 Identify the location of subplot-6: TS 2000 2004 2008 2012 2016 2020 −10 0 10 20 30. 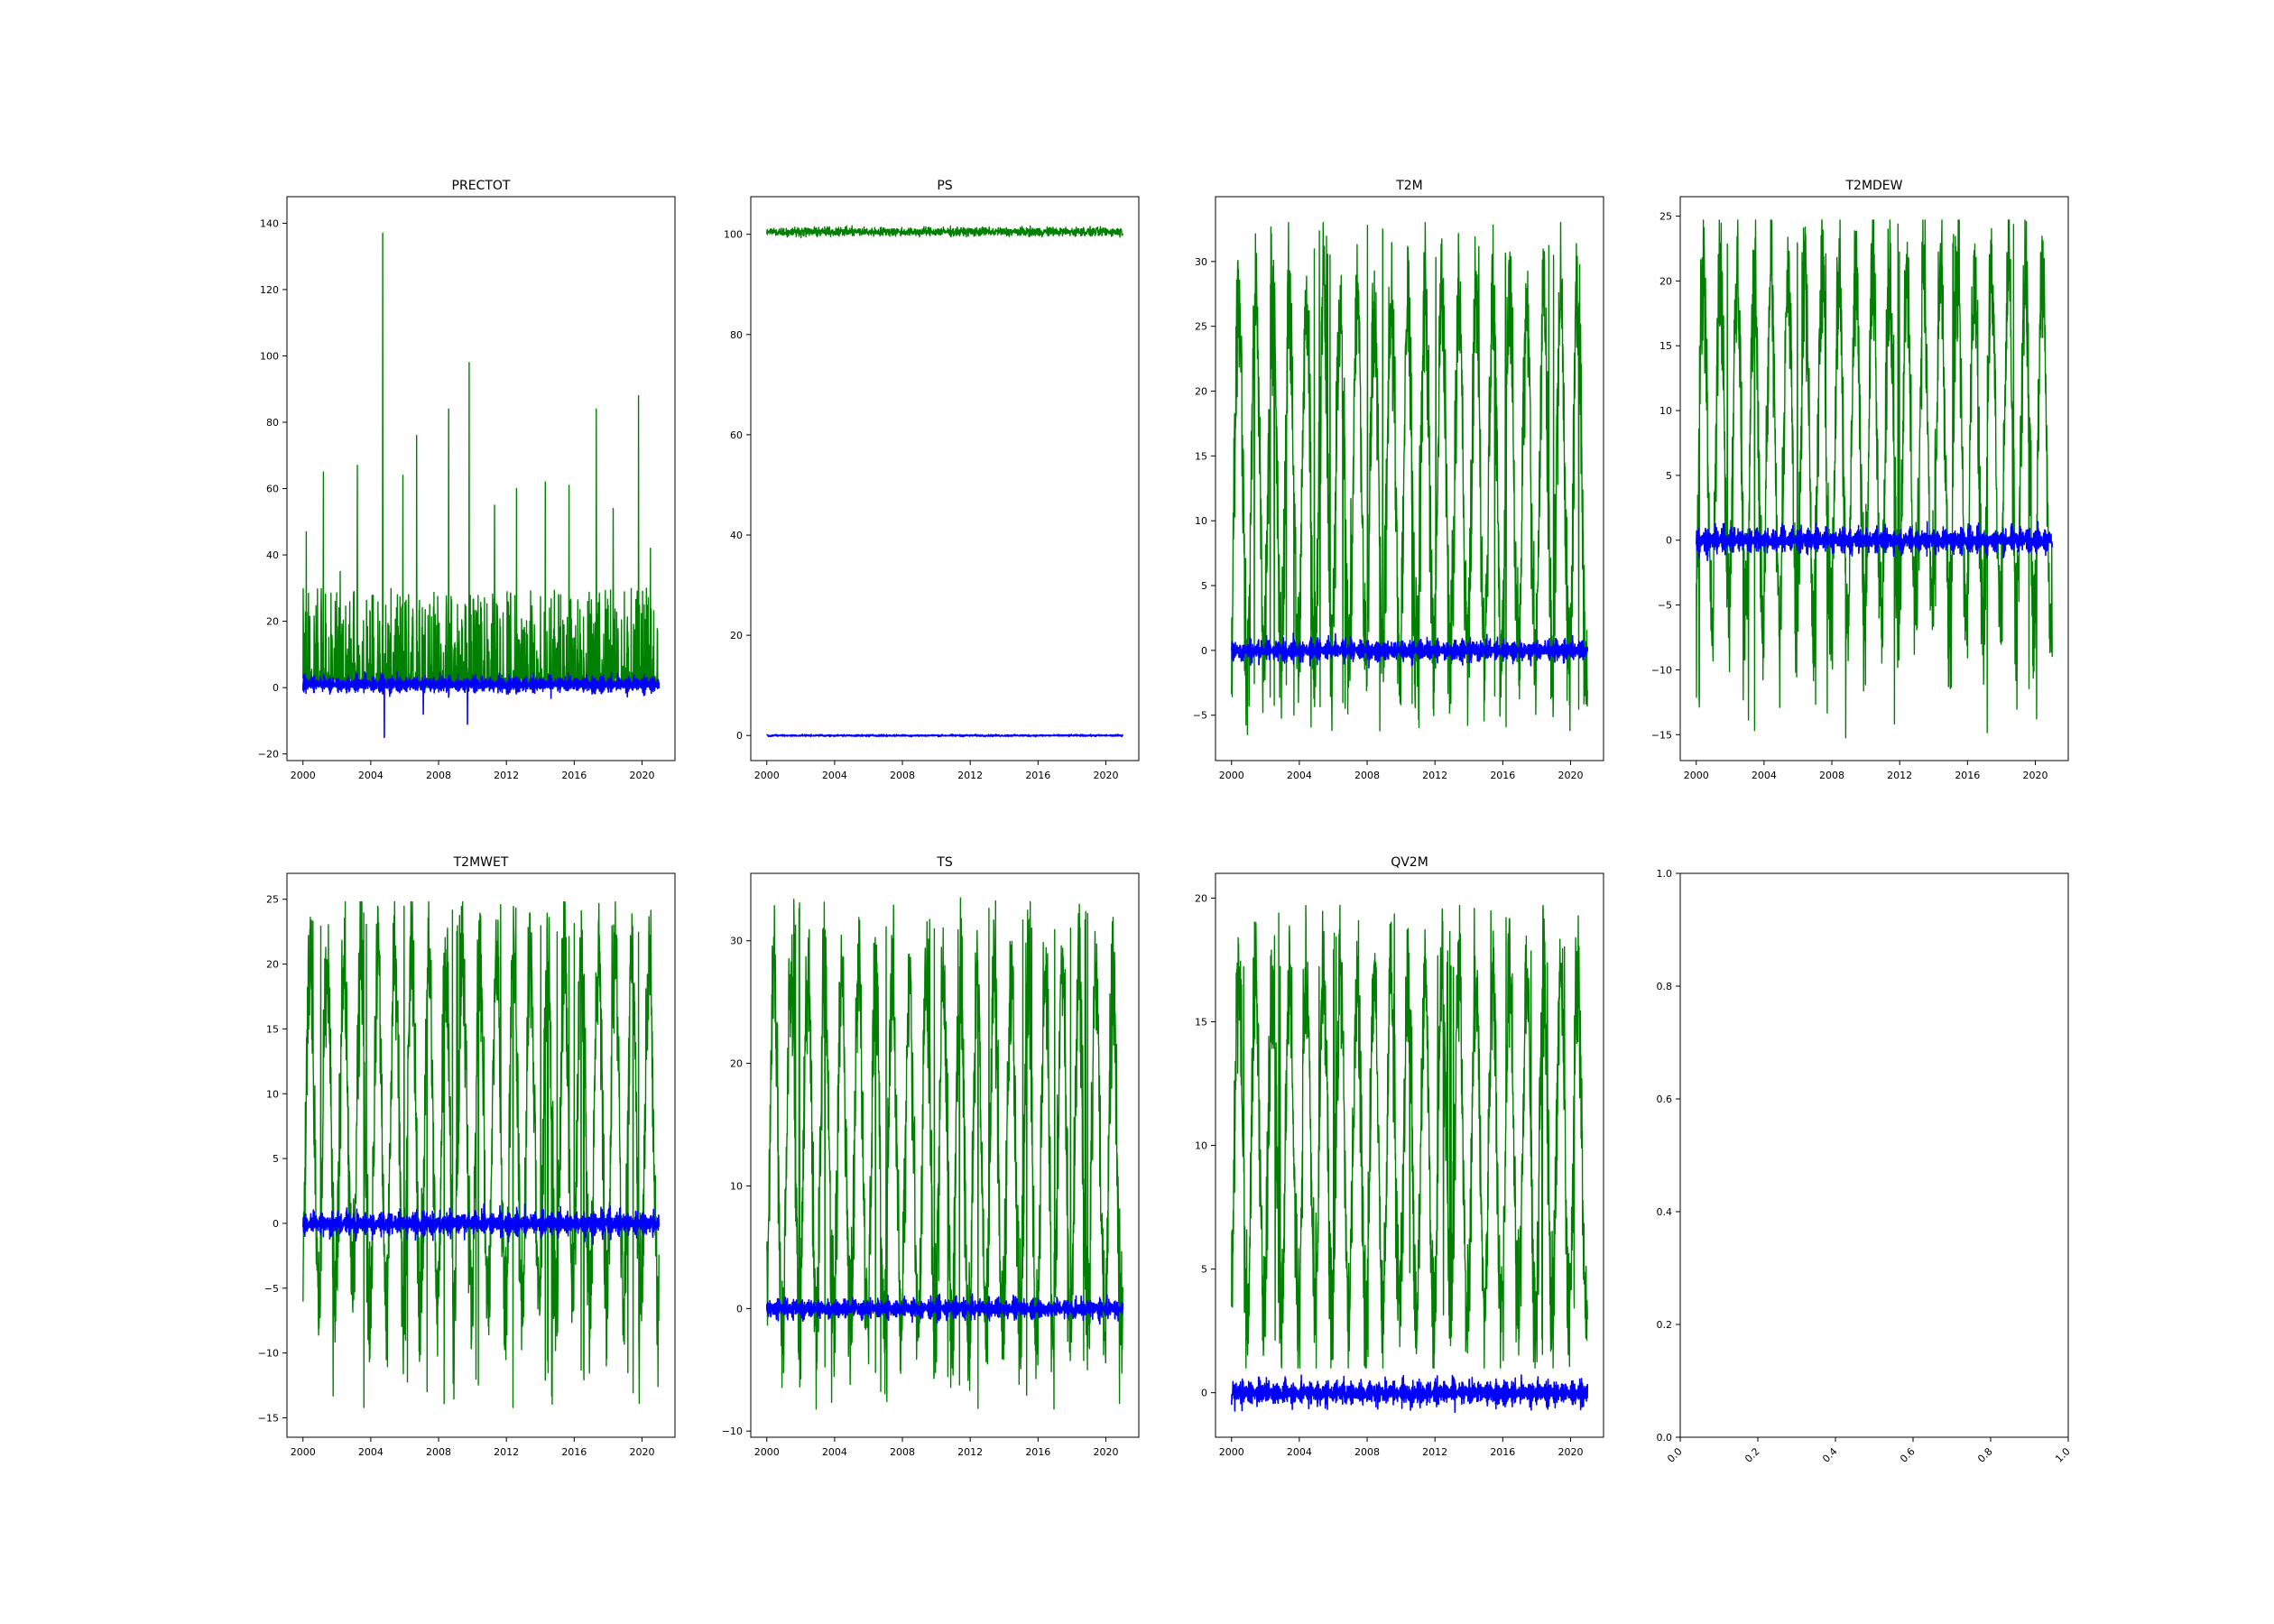
(931, 1157).